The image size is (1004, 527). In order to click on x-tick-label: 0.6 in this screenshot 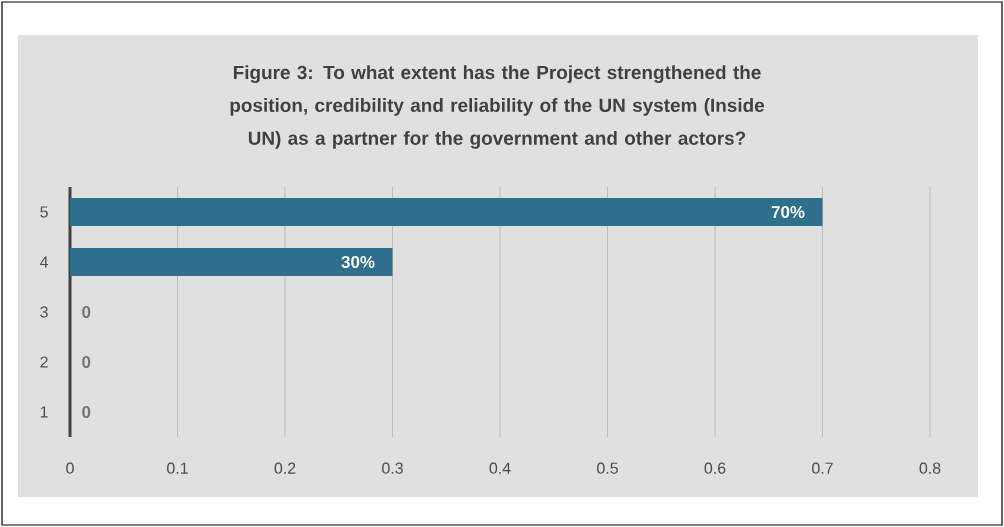, I will do `click(715, 468)`.